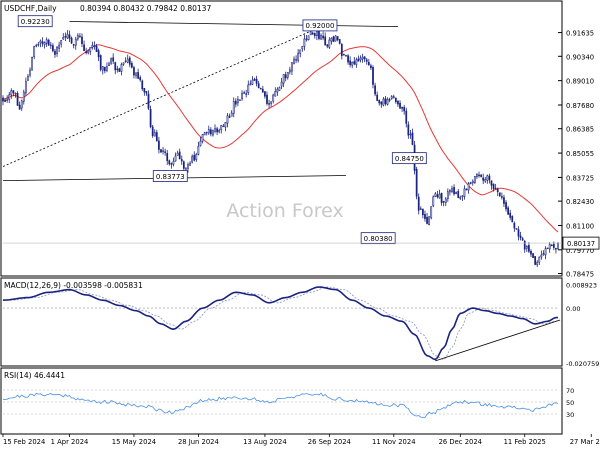 Image resolution: width=600 pixels, height=454 pixels. I want to click on price-tick-label: 0.87680, so click(580, 106).